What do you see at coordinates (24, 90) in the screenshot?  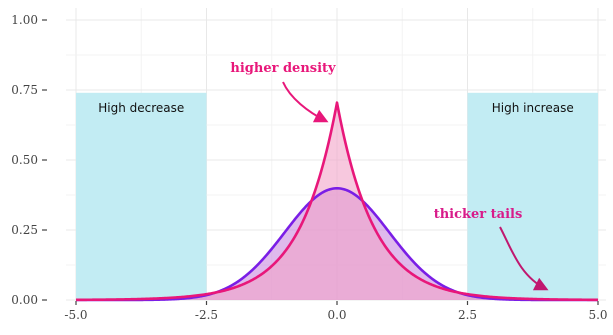 I see `y-tick-label: 0.75` at bounding box center [24, 90].